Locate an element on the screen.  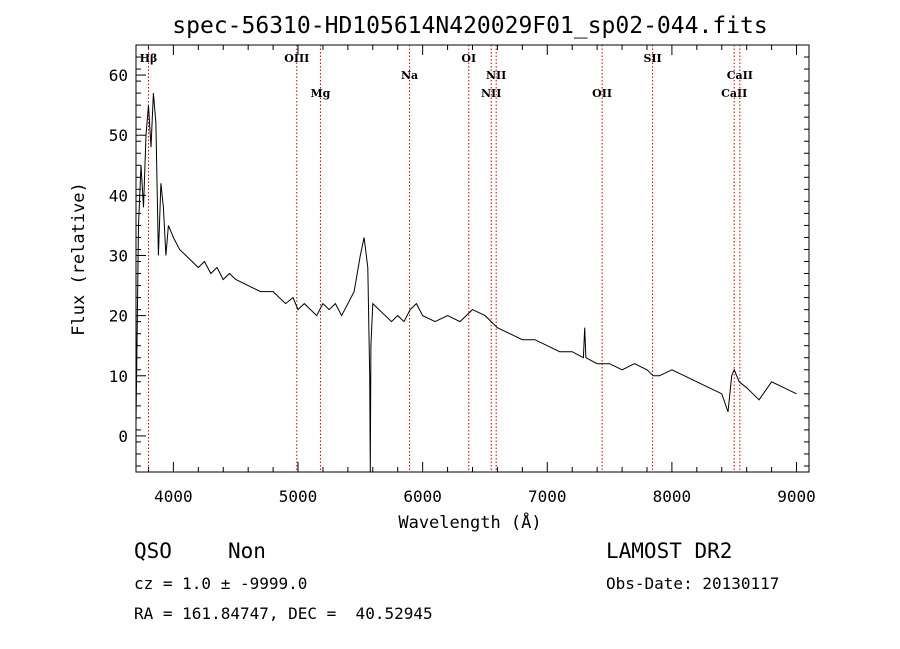
x-tick-label: 7000 is located at coordinates (547, 496).